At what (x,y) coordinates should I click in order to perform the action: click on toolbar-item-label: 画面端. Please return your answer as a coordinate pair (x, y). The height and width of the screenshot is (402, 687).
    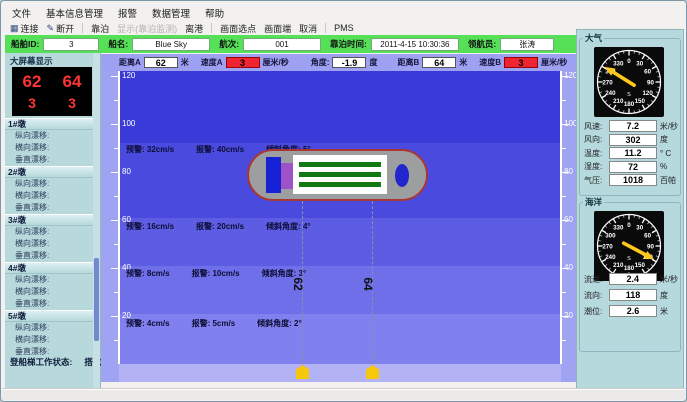
    Looking at the image, I should click on (278, 28).